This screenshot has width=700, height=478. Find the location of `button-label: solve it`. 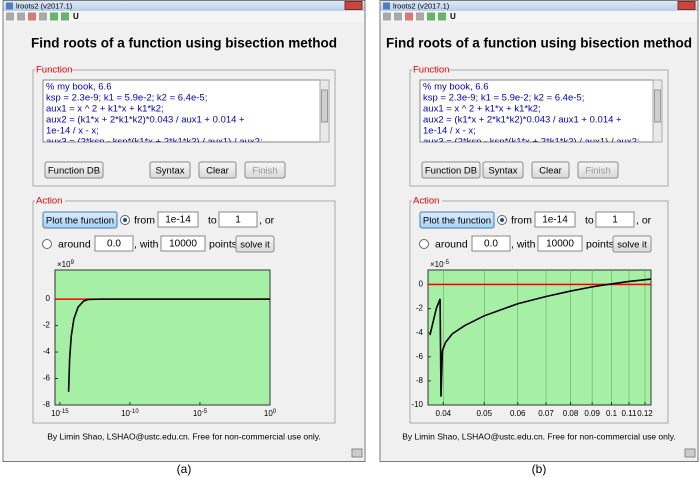

button-label: solve it is located at coordinates (632, 245).